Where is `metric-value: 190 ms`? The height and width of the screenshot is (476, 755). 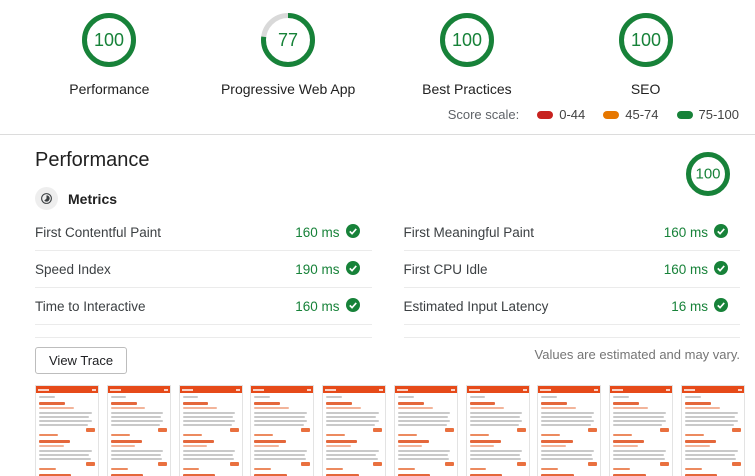 metric-value: 190 ms is located at coordinates (333, 269).